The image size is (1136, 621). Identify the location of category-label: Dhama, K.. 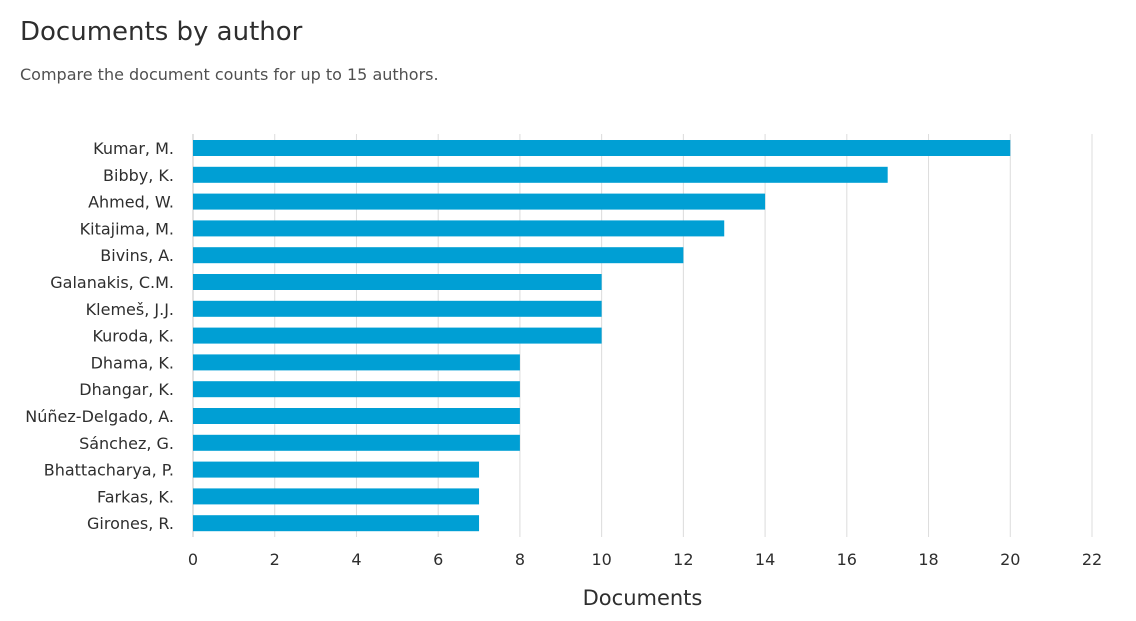
(132, 362).